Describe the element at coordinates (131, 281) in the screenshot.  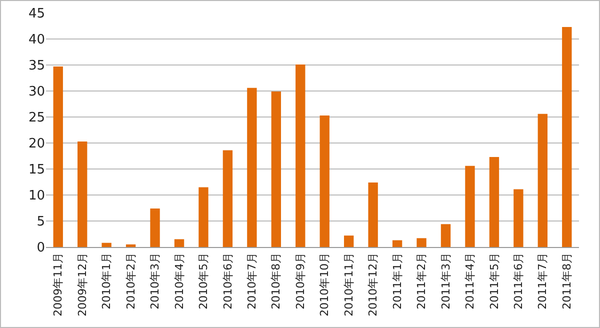
I see `x-tick-label: 2010年2月` at that location.